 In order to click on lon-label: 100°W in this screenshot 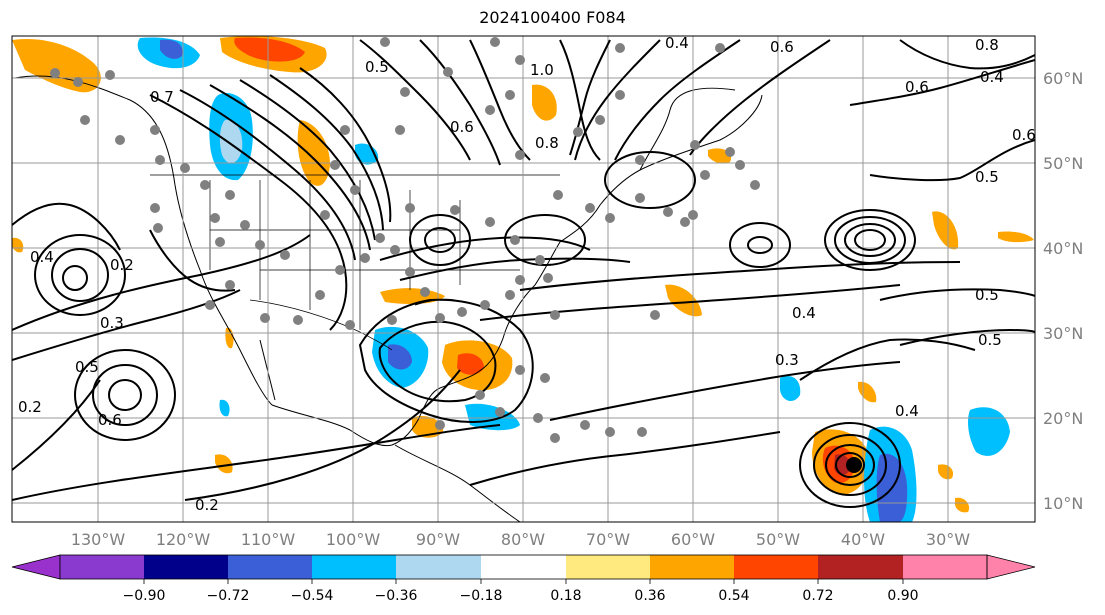, I will do `click(353, 539)`.